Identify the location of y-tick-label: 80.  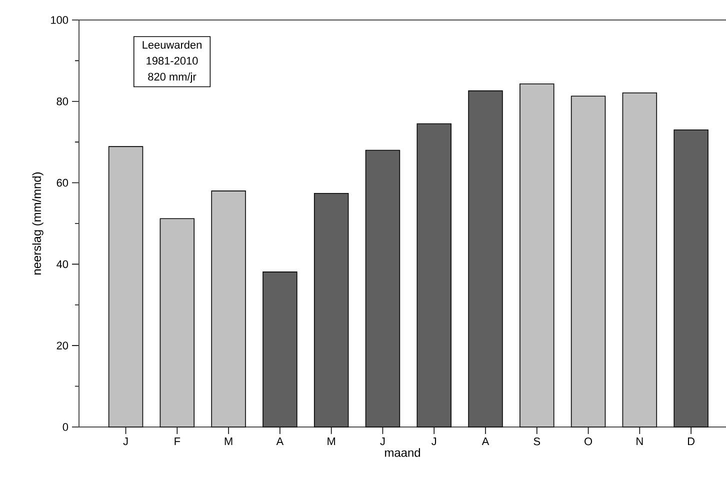
(62, 102).